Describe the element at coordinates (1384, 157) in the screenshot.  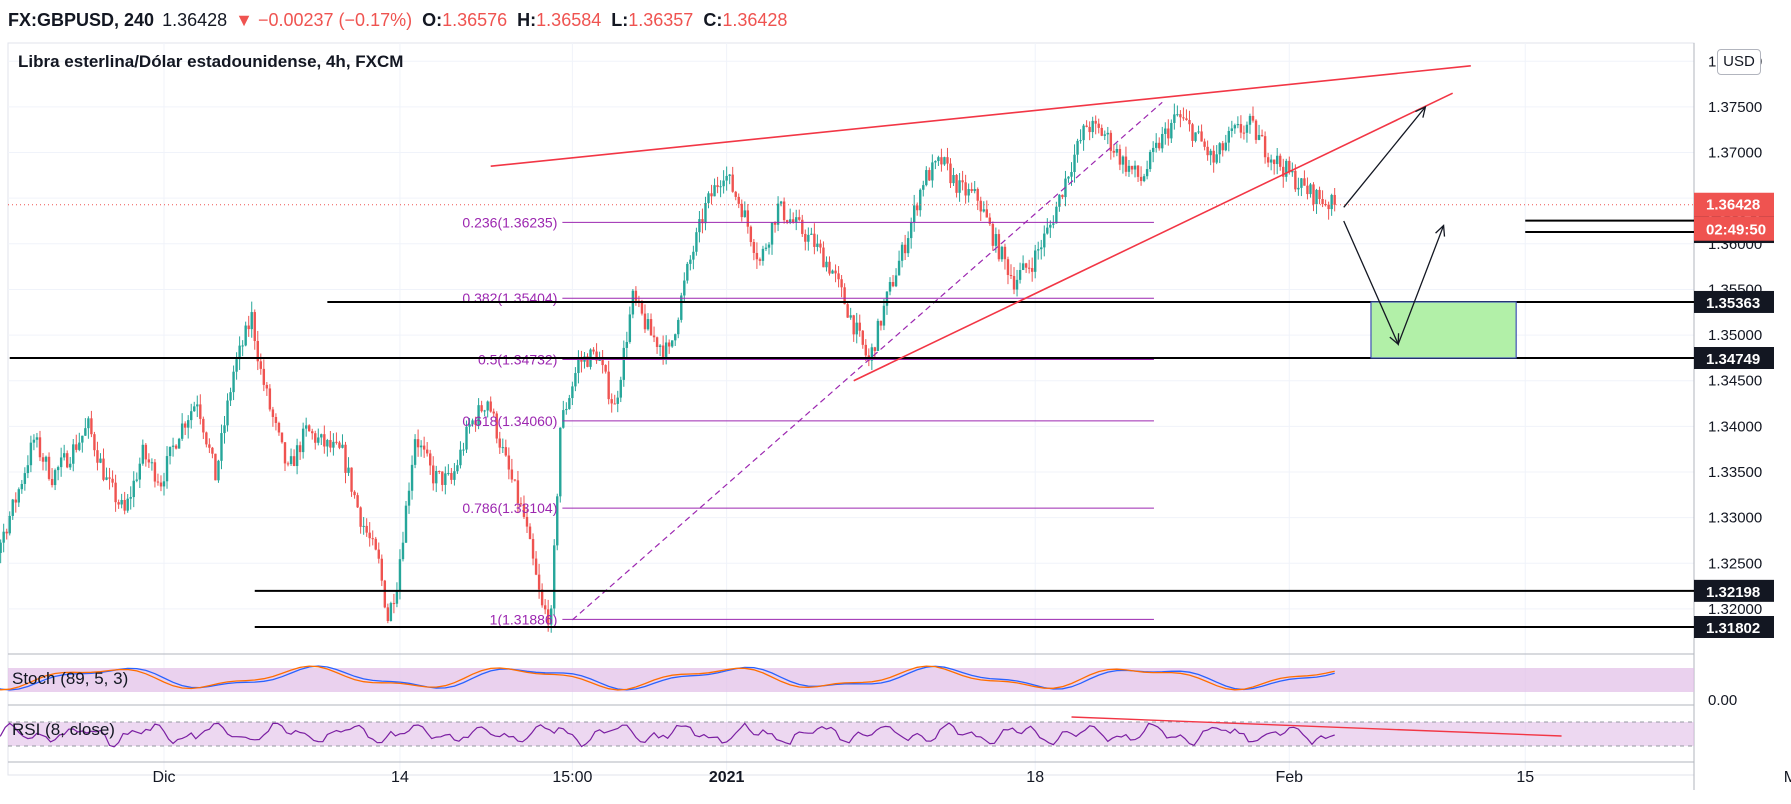
I see `scenario-up-arrow` at that location.